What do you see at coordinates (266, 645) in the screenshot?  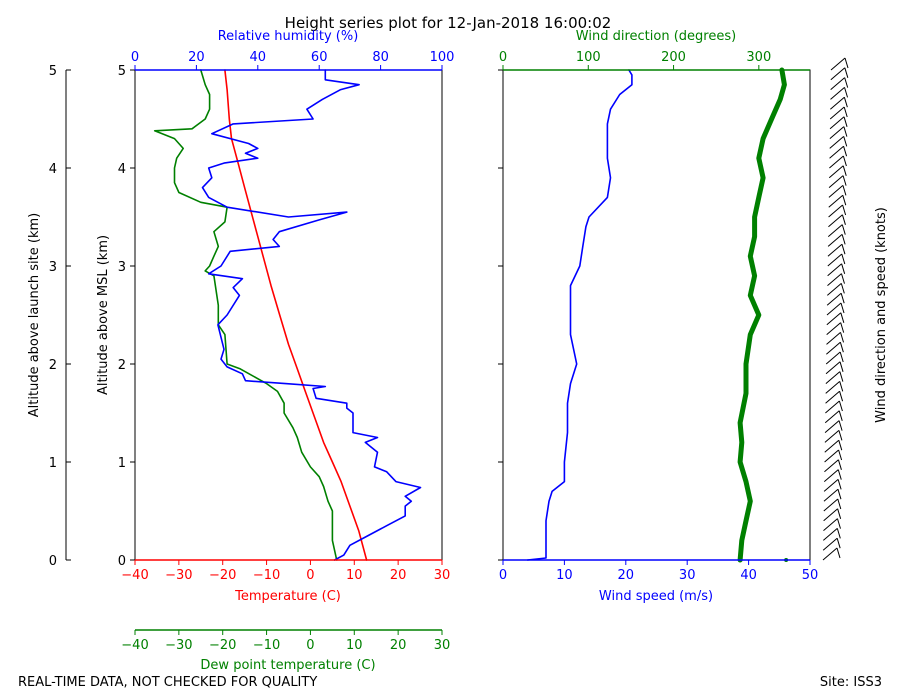 I see `dewpoint-tick-label: −10` at bounding box center [266, 645].